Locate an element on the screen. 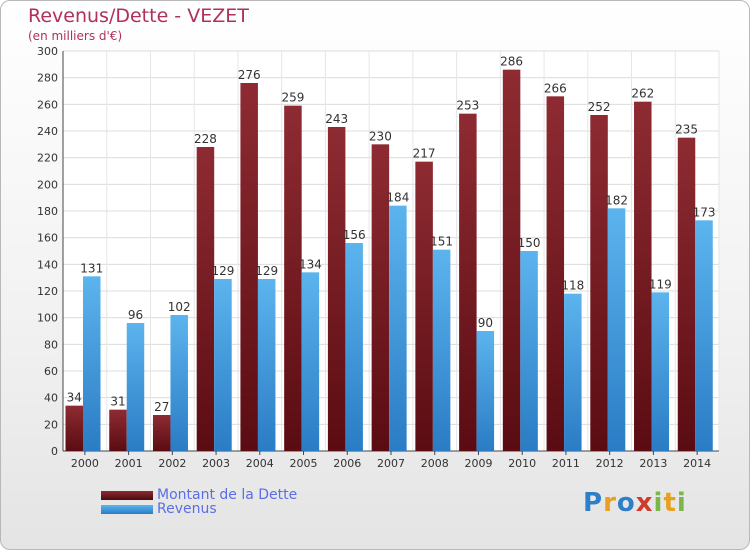 The image size is (750, 550). data-label: 173 is located at coordinates (704, 212).